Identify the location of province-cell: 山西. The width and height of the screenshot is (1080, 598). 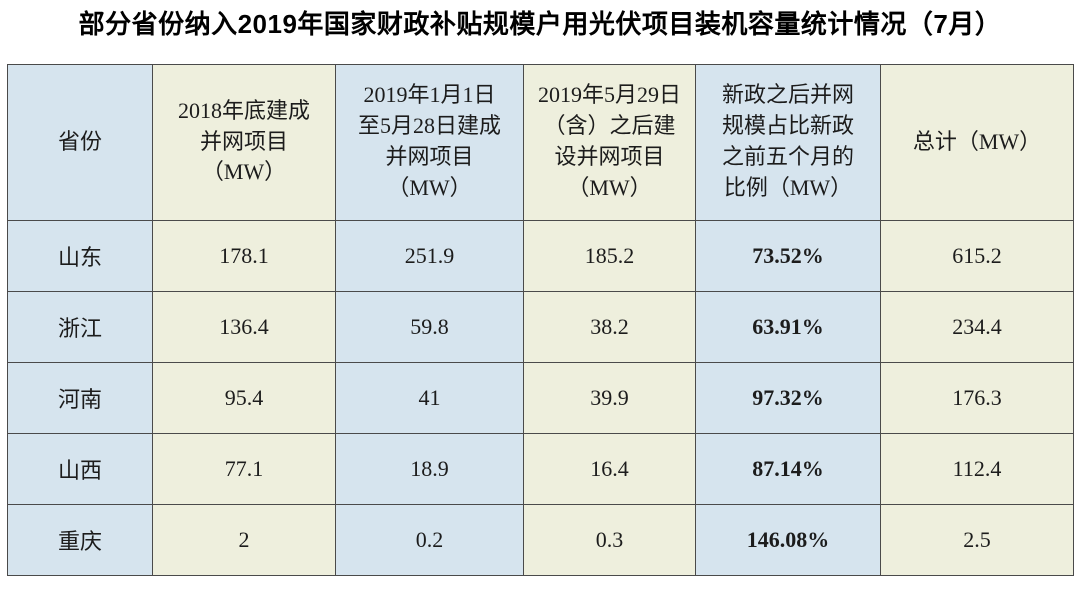
(80, 468).